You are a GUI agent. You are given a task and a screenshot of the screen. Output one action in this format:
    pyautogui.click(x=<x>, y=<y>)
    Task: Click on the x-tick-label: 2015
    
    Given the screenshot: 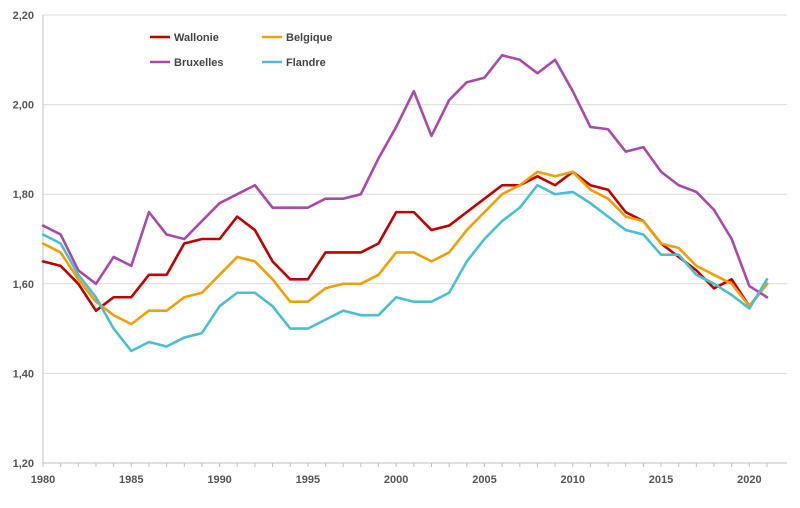 What is the action you would take?
    pyautogui.click(x=661, y=480)
    